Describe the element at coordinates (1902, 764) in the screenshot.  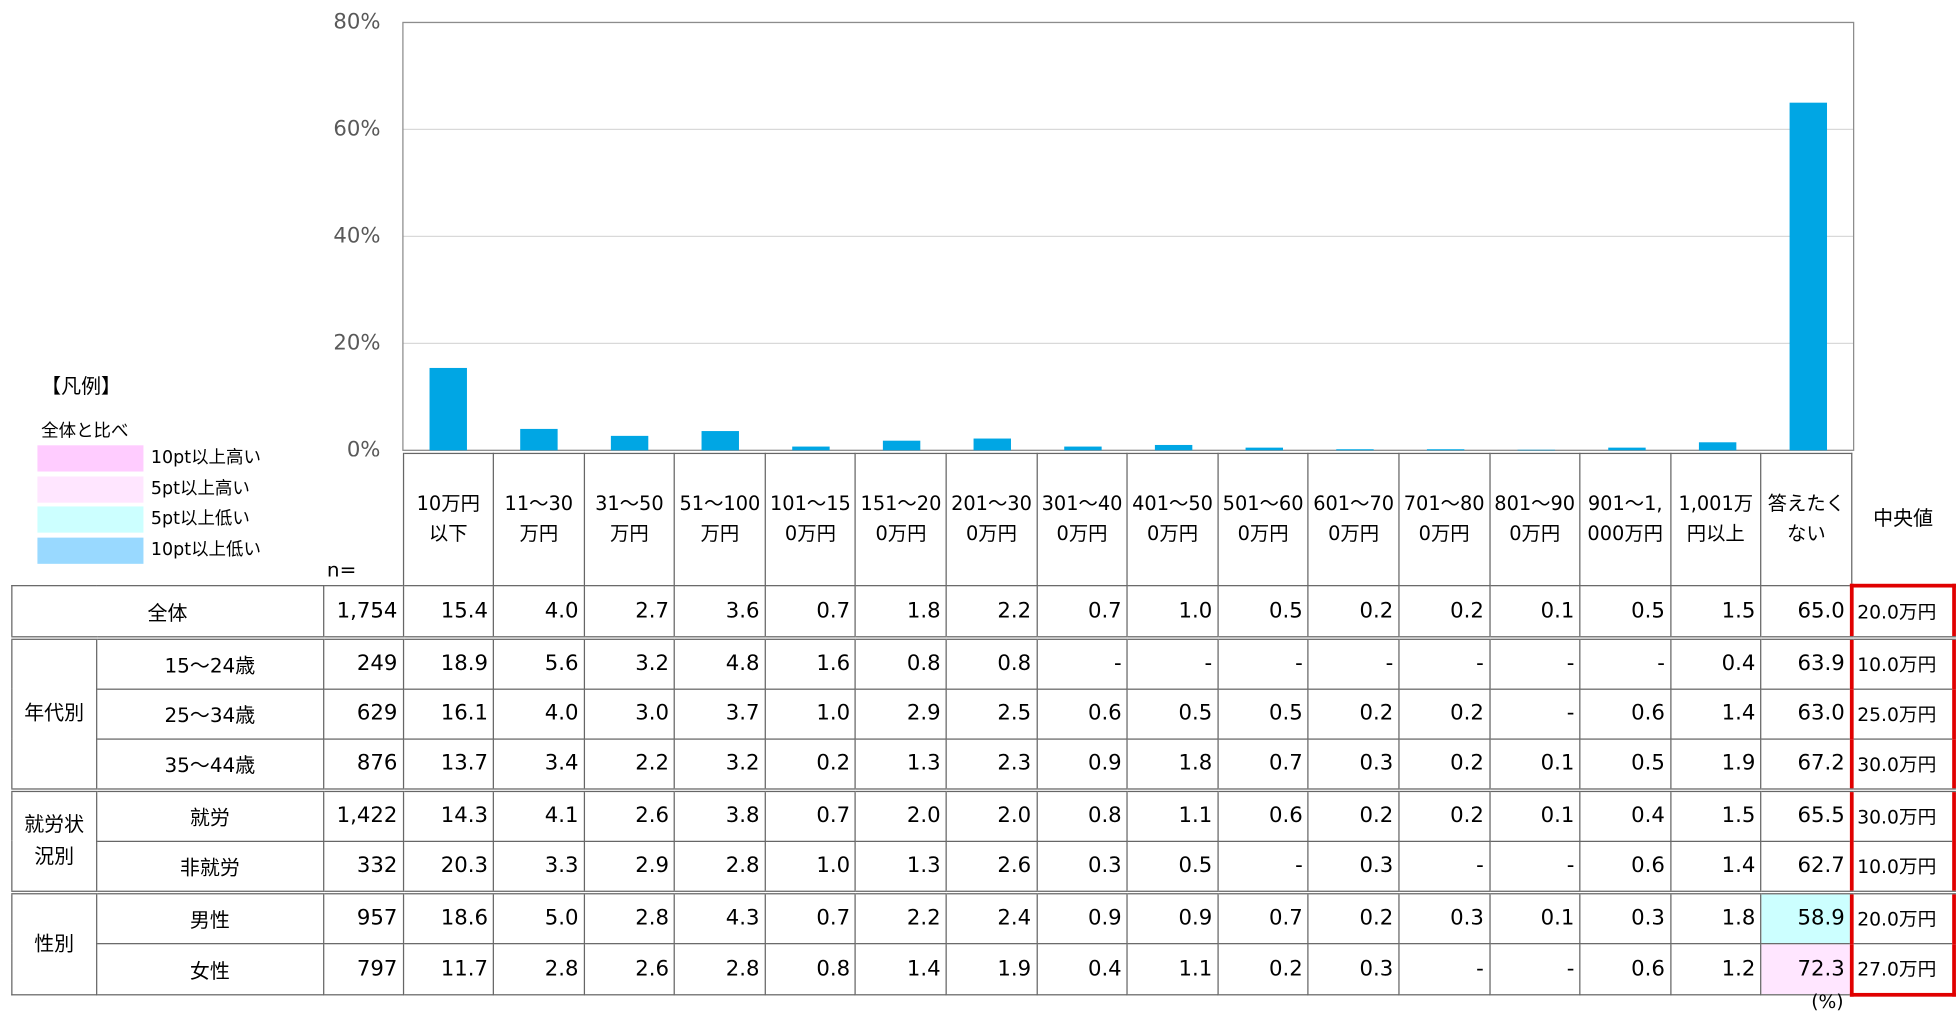
I see `median-cell: 30.0万円` at that location.